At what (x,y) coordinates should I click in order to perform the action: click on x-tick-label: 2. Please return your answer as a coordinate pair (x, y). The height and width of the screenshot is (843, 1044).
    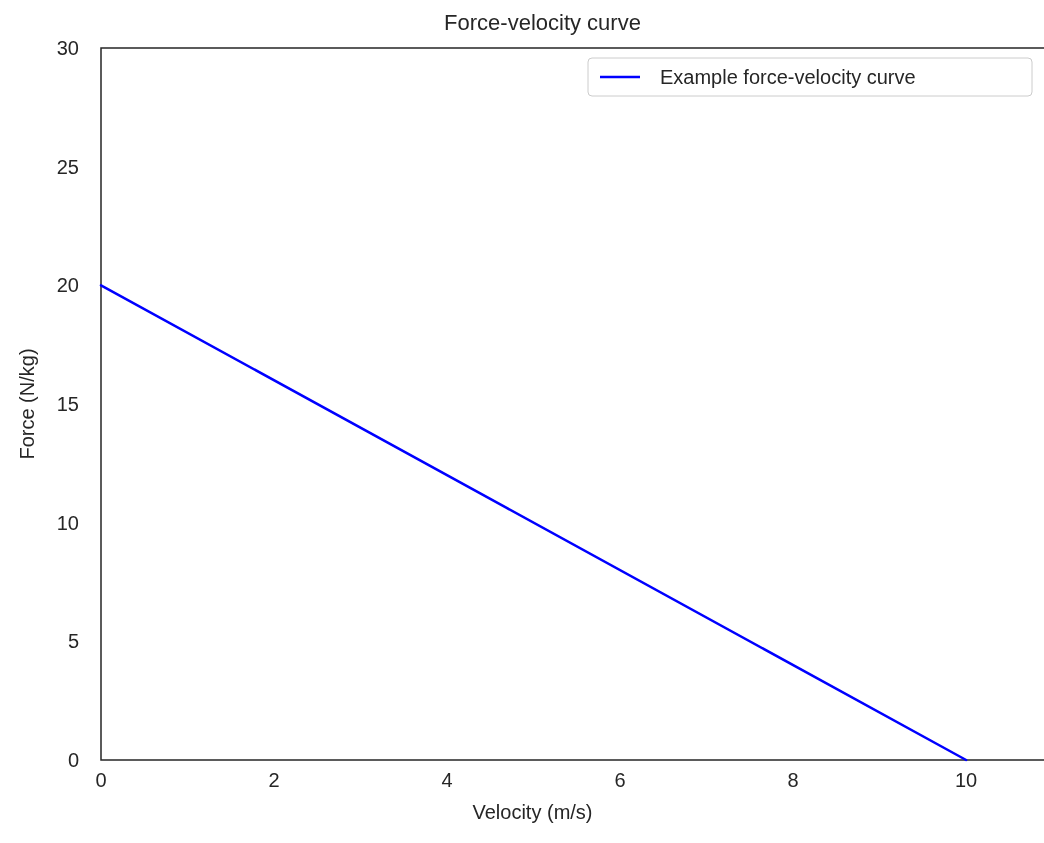
    Looking at the image, I should click on (274, 780).